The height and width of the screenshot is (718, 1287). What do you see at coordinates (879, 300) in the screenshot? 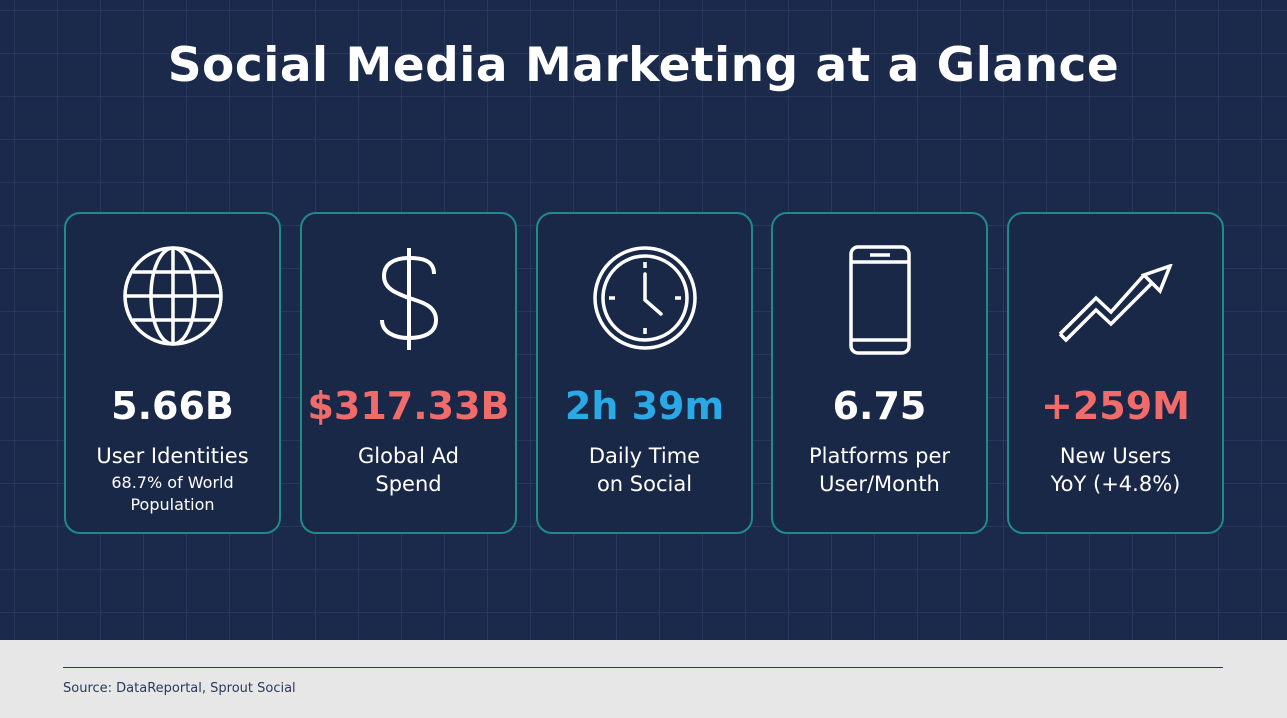
I see `phone-icon` at bounding box center [879, 300].